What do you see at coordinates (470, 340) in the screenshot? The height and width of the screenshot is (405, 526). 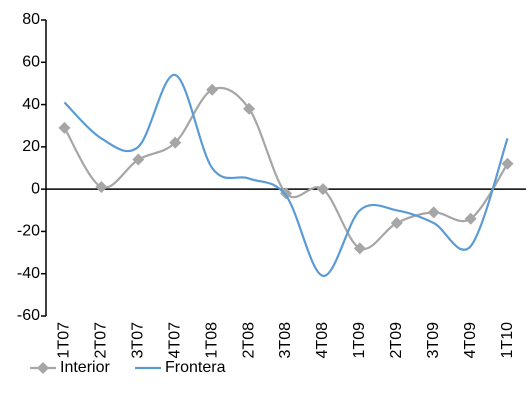 I see `x-tick-label: 4T09` at bounding box center [470, 340].